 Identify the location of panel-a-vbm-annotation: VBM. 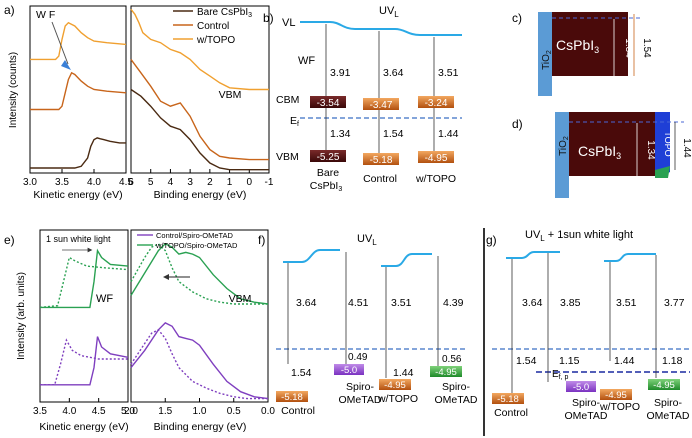
(230, 95).